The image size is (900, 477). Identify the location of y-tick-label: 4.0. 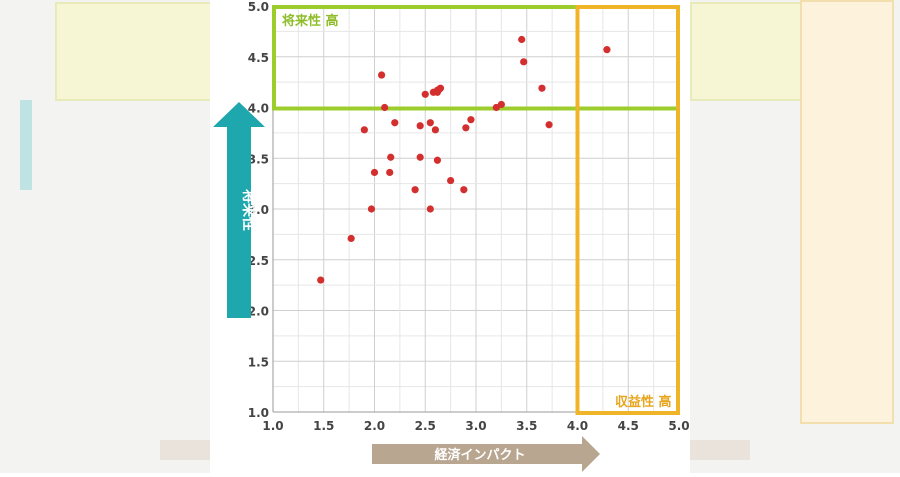
(258, 109).